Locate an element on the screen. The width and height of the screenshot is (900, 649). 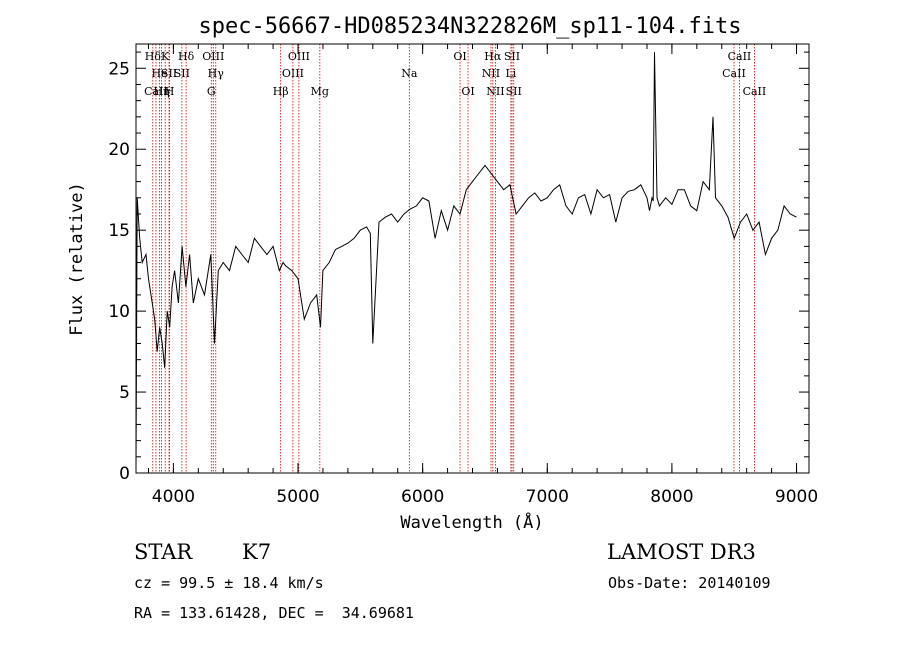
spectral-line-label-22: SII is located at coordinates (512, 56).